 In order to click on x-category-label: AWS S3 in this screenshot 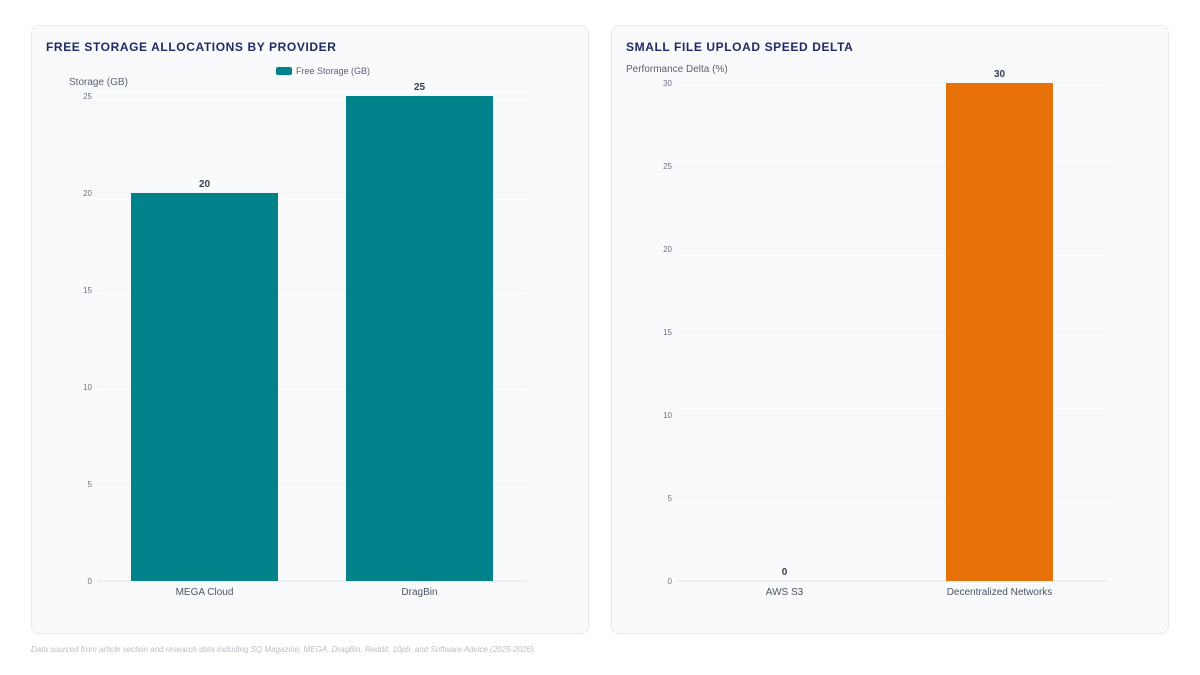, I will do `click(785, 592)`.